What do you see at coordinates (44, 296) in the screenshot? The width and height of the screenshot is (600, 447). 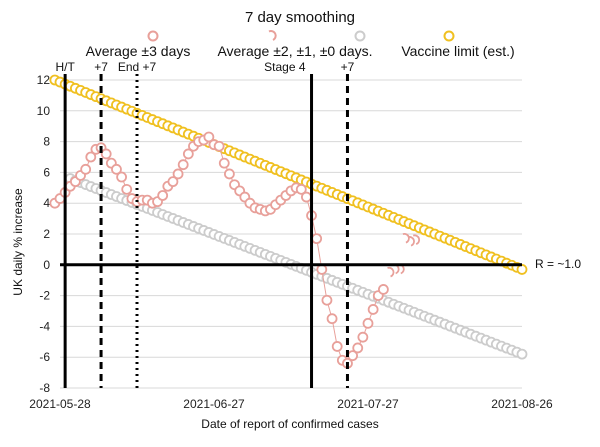 I see `y-tick-3: -2` at bounding box center [44, 296].